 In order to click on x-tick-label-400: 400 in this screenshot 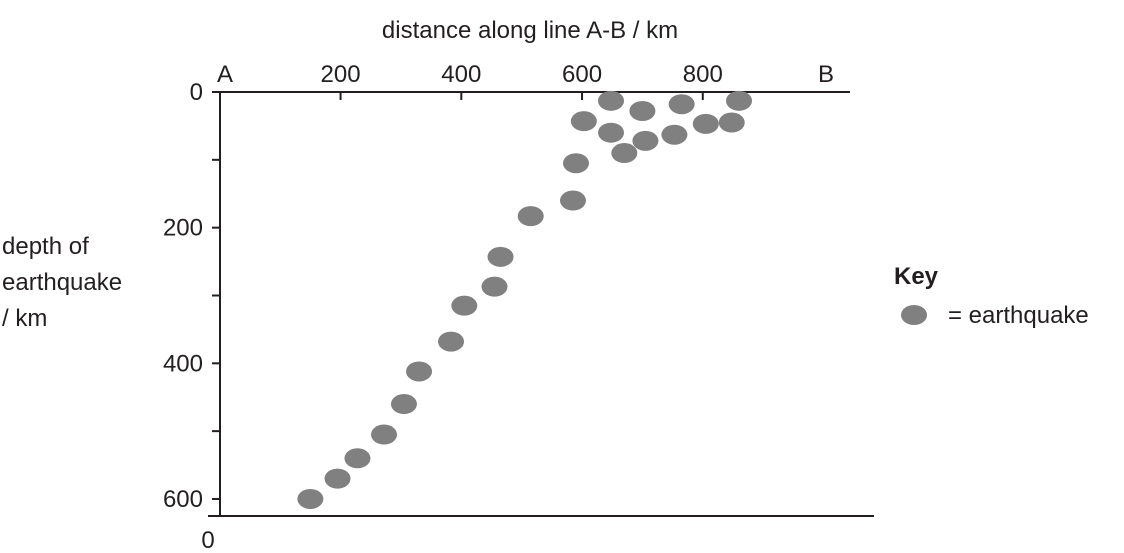, I will do `click(461, 74)`.